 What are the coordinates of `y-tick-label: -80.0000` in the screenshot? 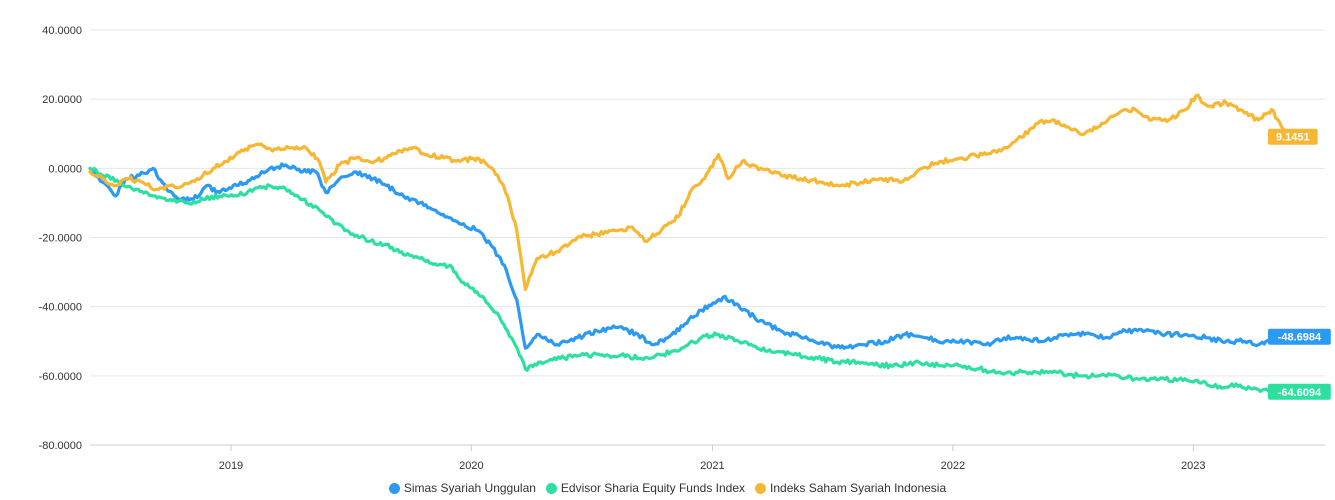 It's located at (60, 446).